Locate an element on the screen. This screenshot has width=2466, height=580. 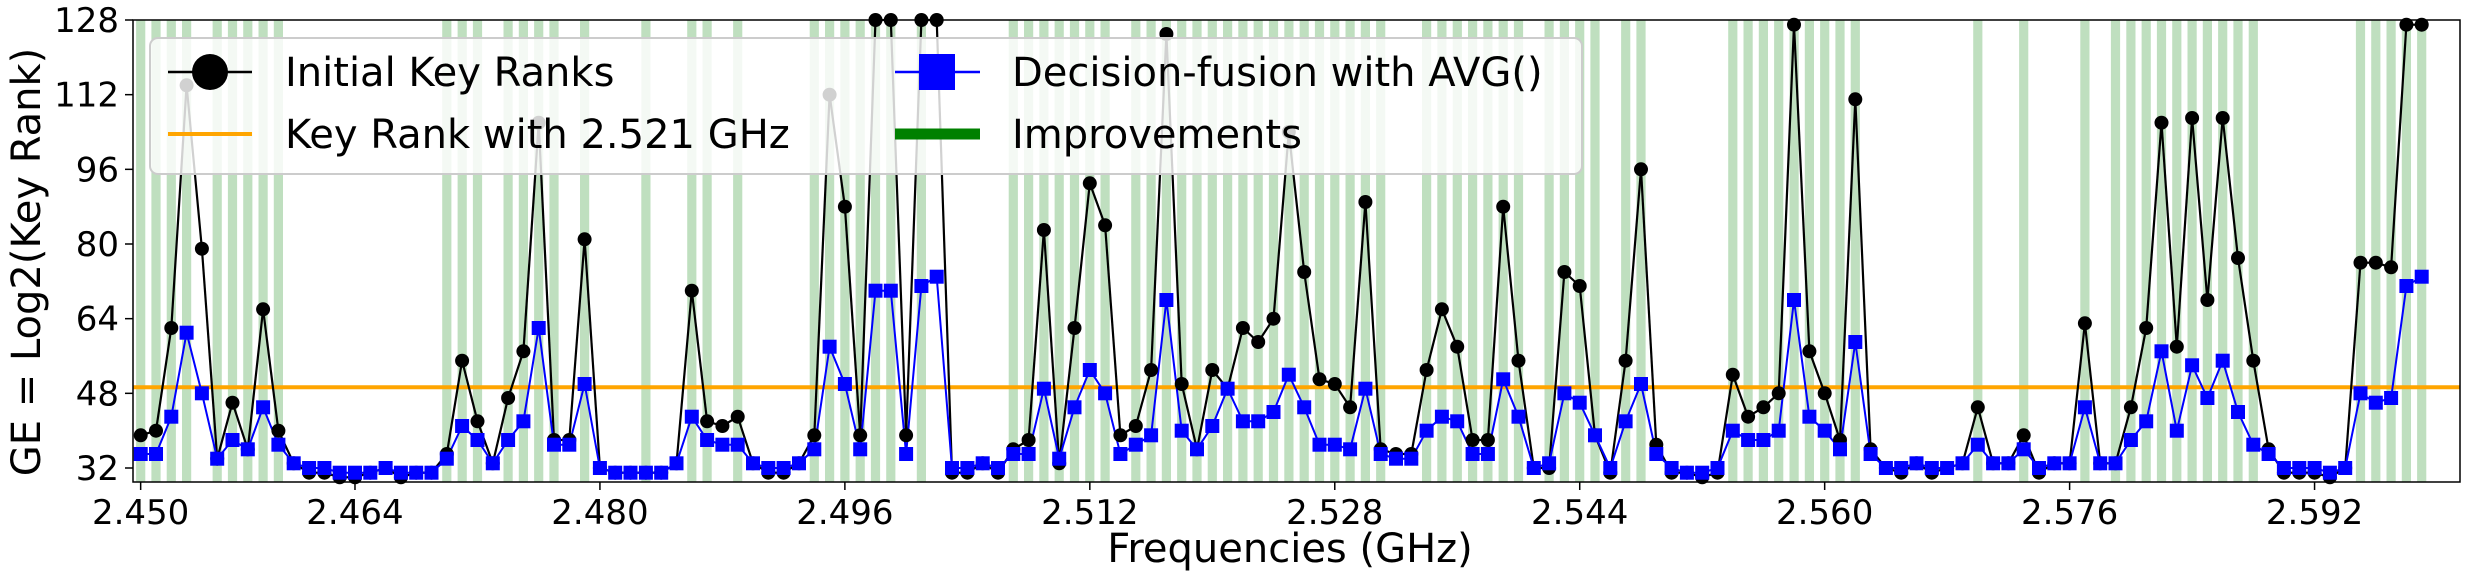
y-tick-label: 96 is located at coordinates (97, 170).